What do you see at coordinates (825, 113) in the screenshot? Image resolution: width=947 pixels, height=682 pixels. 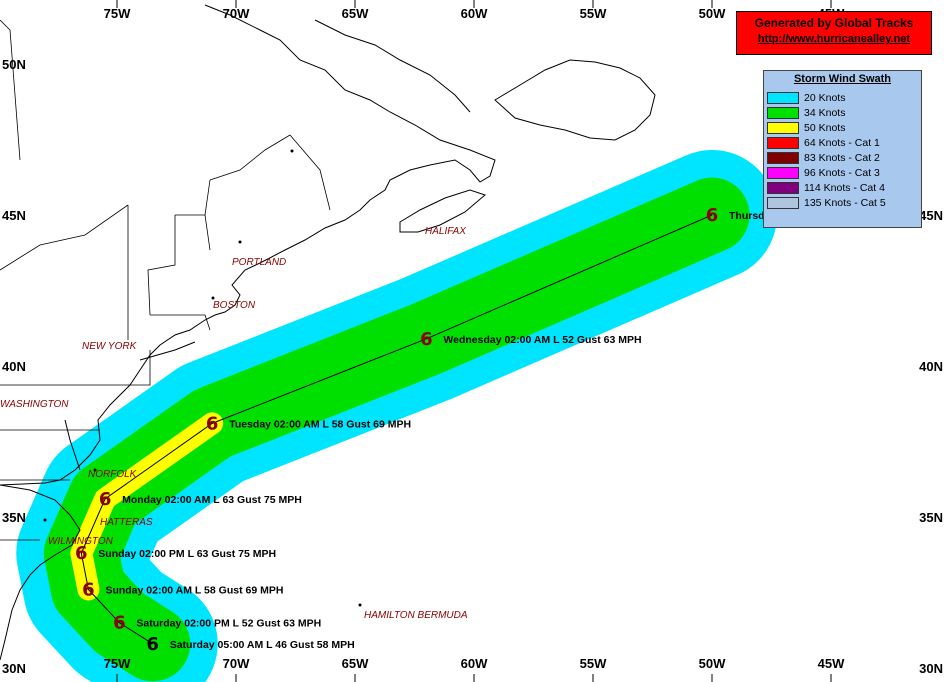 I see `legend-label: 34 Knots` at bounding box center [825, 113].